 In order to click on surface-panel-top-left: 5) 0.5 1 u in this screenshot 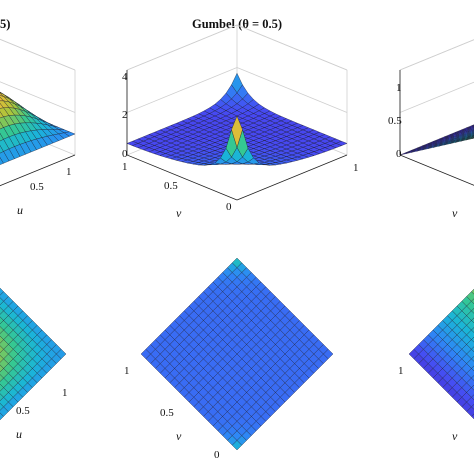, I will do `click(38, 117)`.